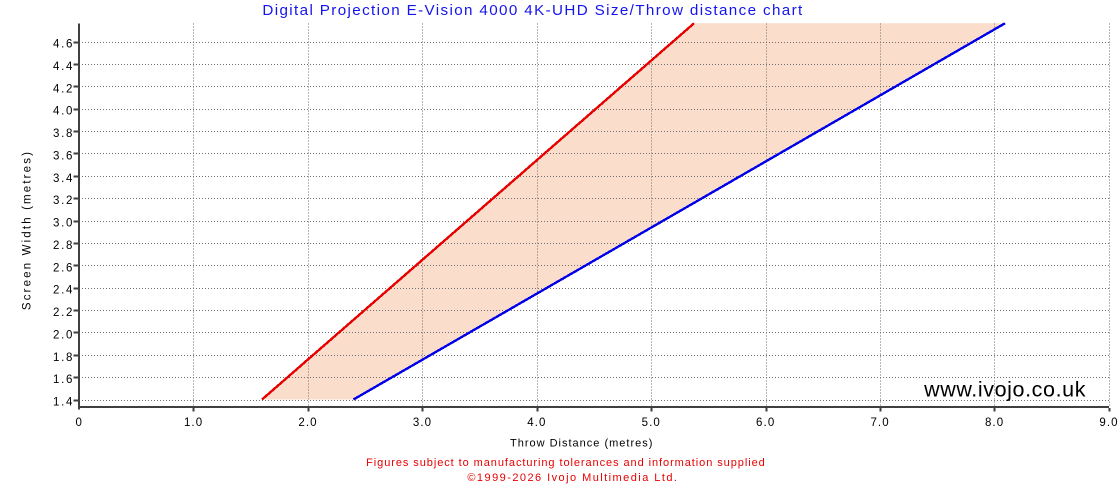  What do you see at coordinates (1108, 423) in the screenshot?
I see `svg-text: 9.0` at bounding box center [1108, 423].